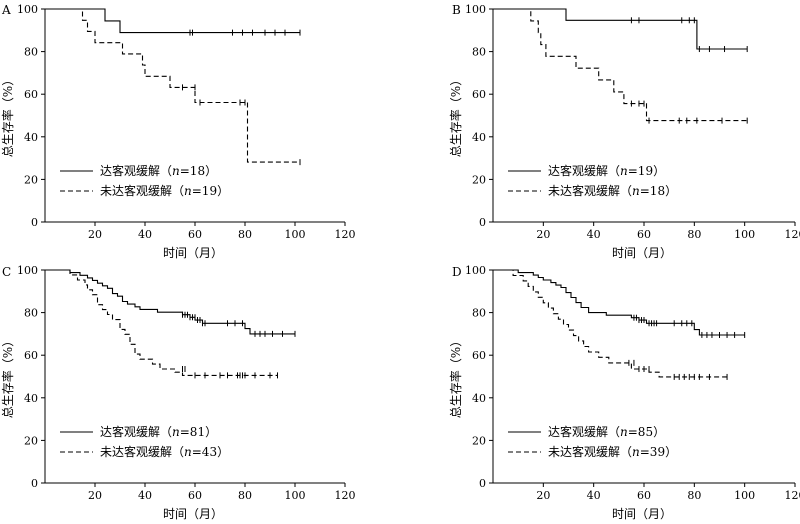 Image resolution: width=800 pixels, height=524 pixels. I want to click on legend-label: 达客观缓解（n=18）, so click(158, 170).